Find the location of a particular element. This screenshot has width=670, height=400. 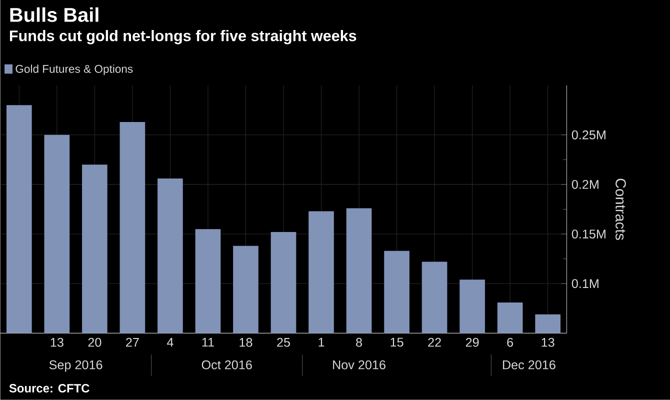

text: Sep 2016 is located at coordinates (75, 366).